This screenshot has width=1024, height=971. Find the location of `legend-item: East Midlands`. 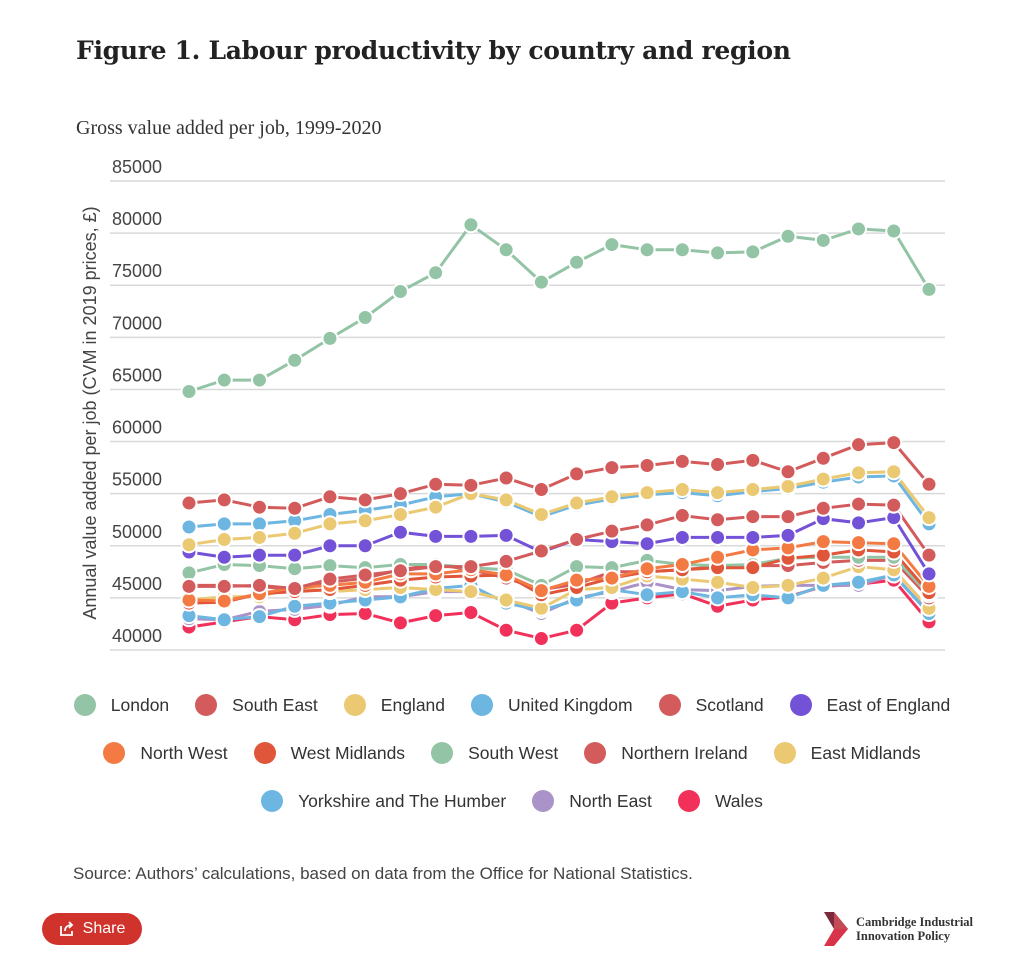

legend-item: East Midlands is located at coordinates (847, 753).